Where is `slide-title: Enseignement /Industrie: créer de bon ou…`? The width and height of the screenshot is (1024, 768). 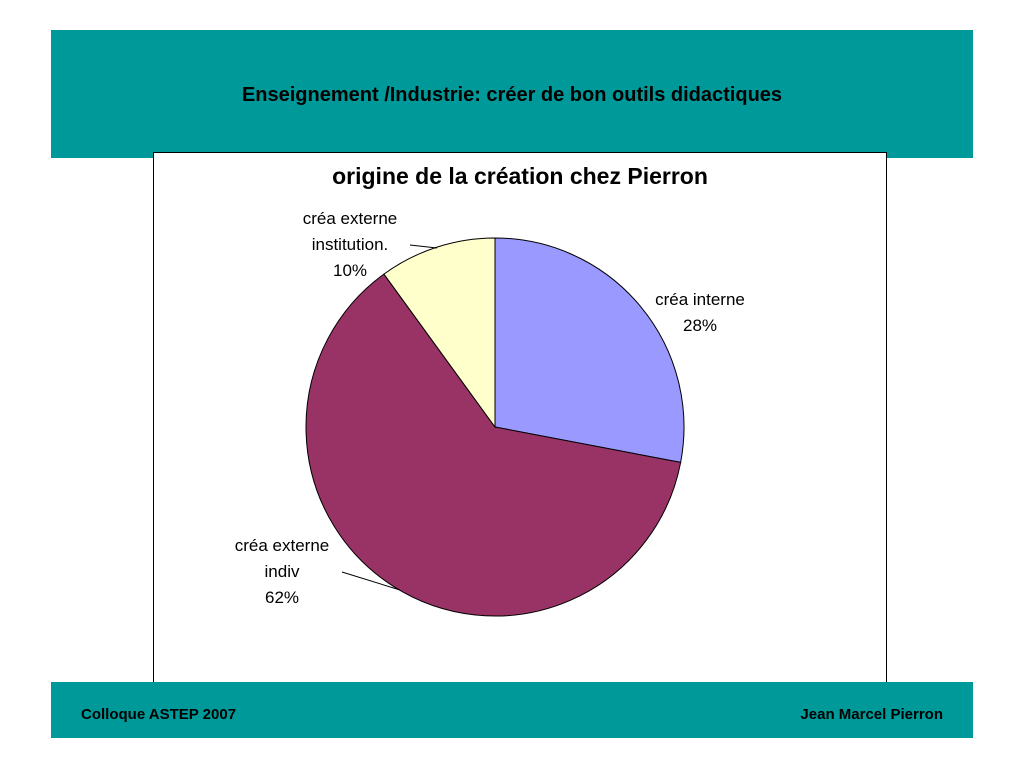
slide-title: Enseignement /Industrie: créer de bon ou… is located at coordinates (512, 95).